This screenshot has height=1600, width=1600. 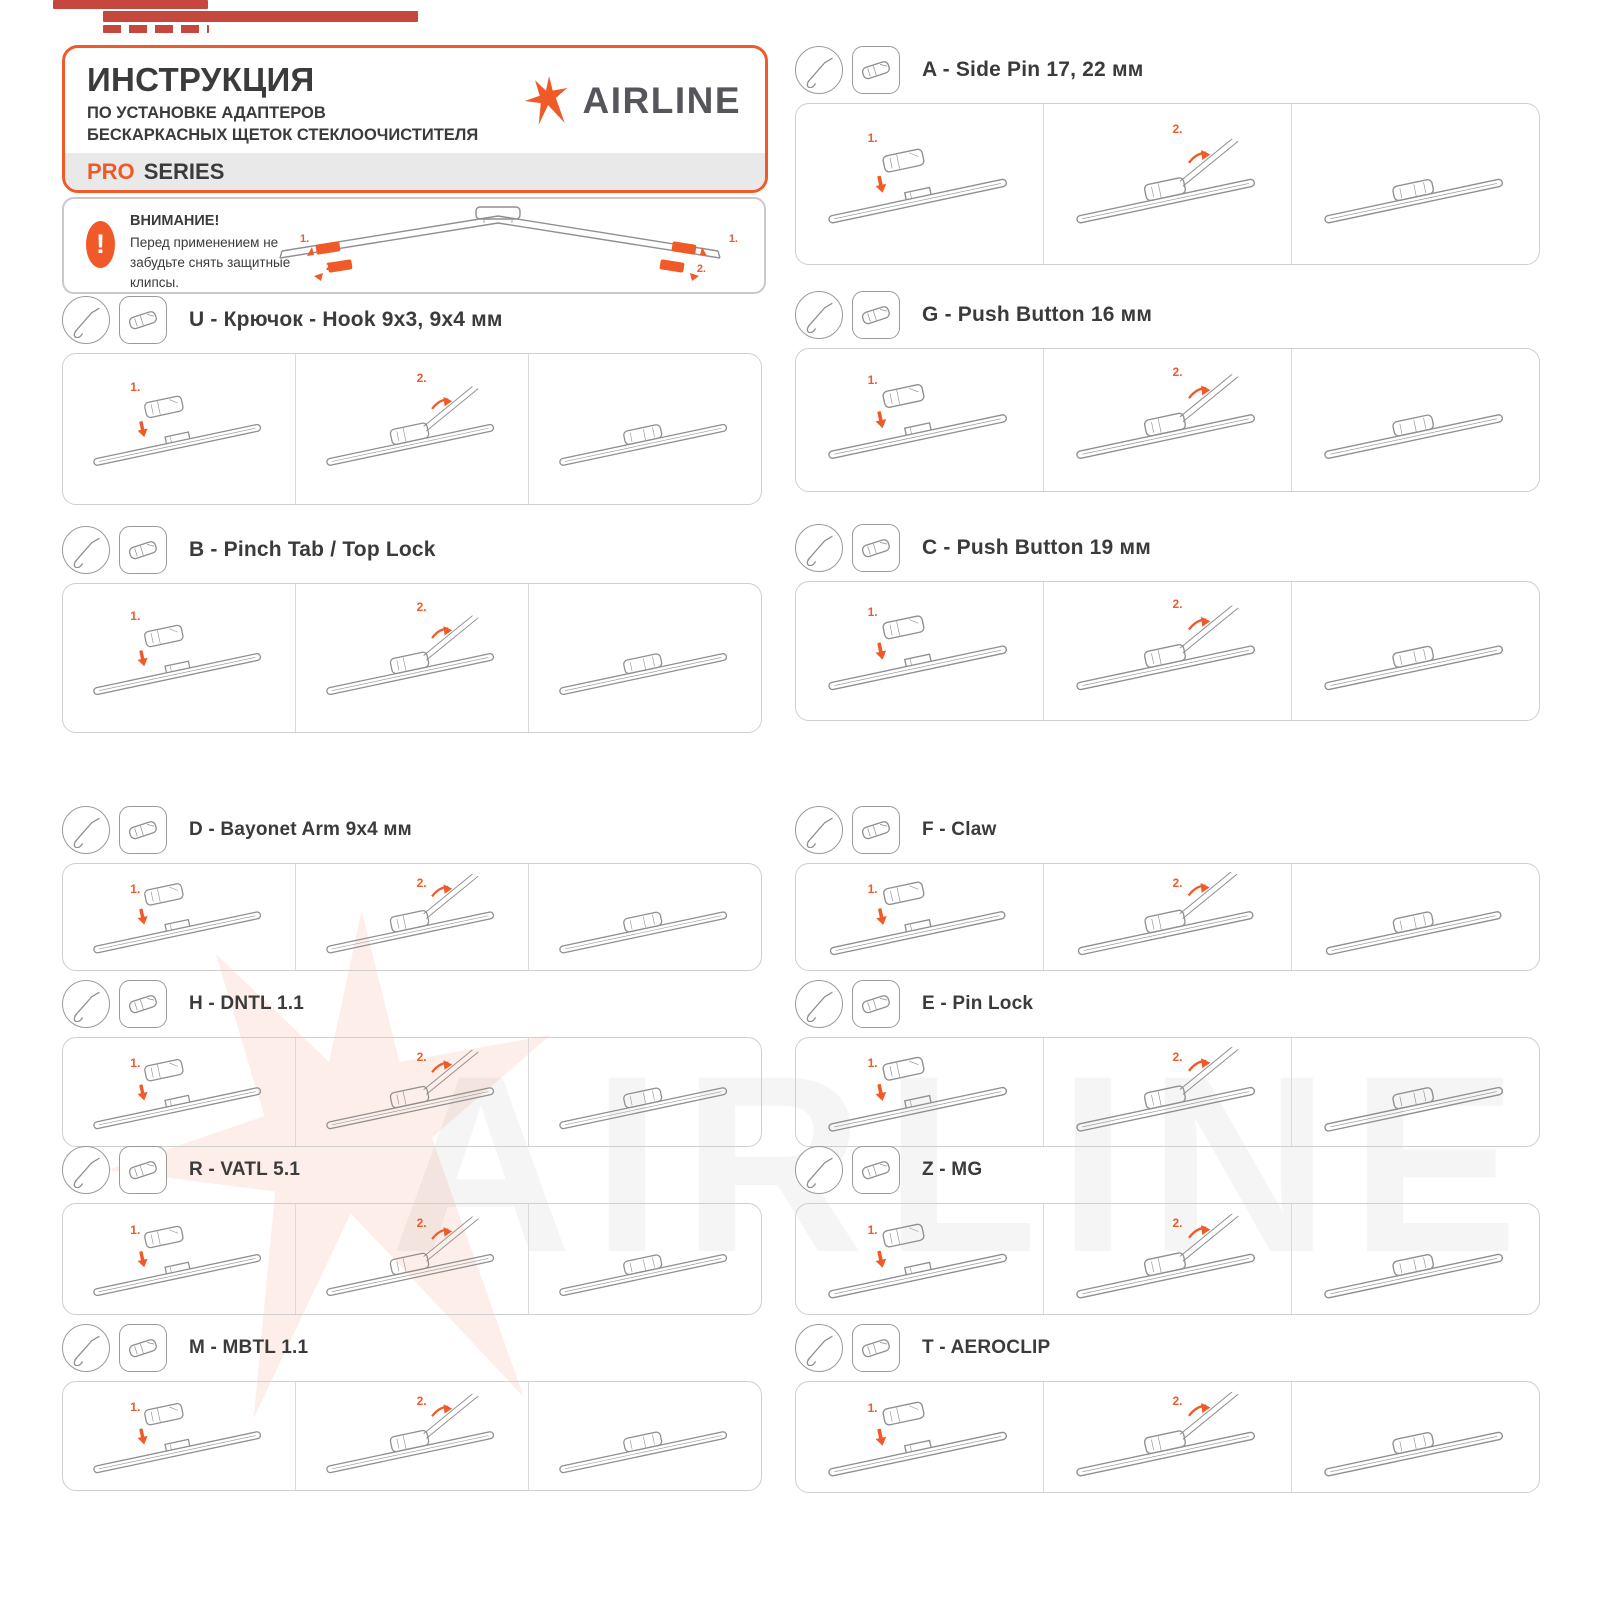 I want to click on series-highlight: PRO, so click(x=111, y=171).